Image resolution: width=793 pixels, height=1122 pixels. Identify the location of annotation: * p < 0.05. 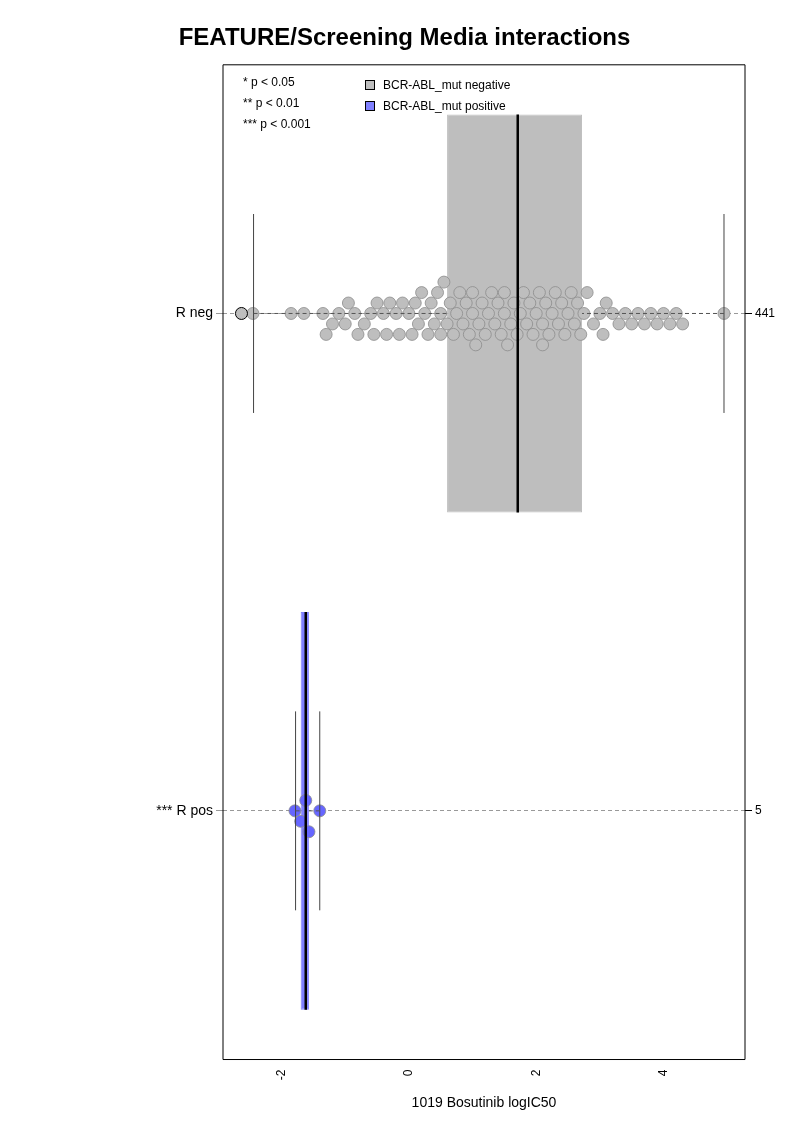
(269, 82).